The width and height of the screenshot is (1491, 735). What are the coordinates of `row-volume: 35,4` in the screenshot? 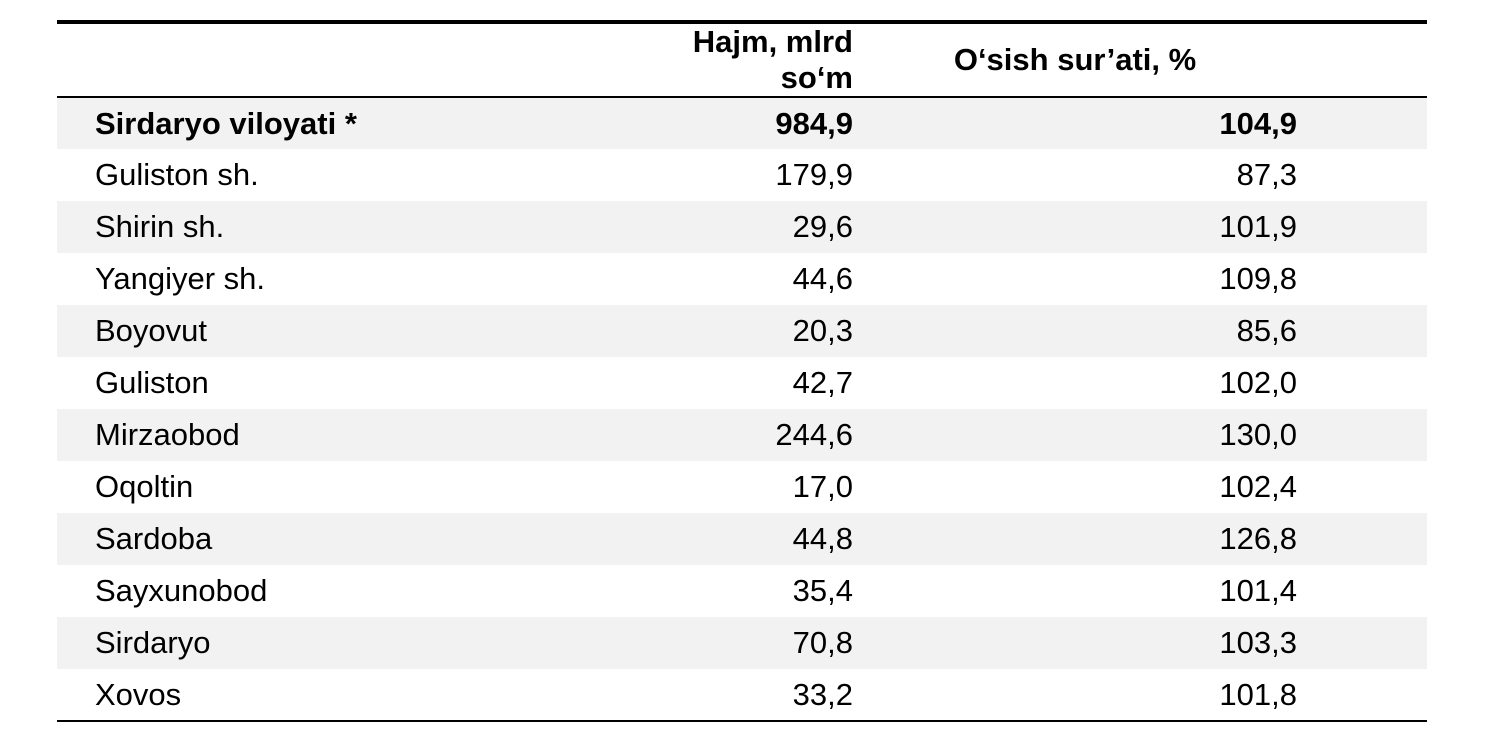 It's located at (822, 590).